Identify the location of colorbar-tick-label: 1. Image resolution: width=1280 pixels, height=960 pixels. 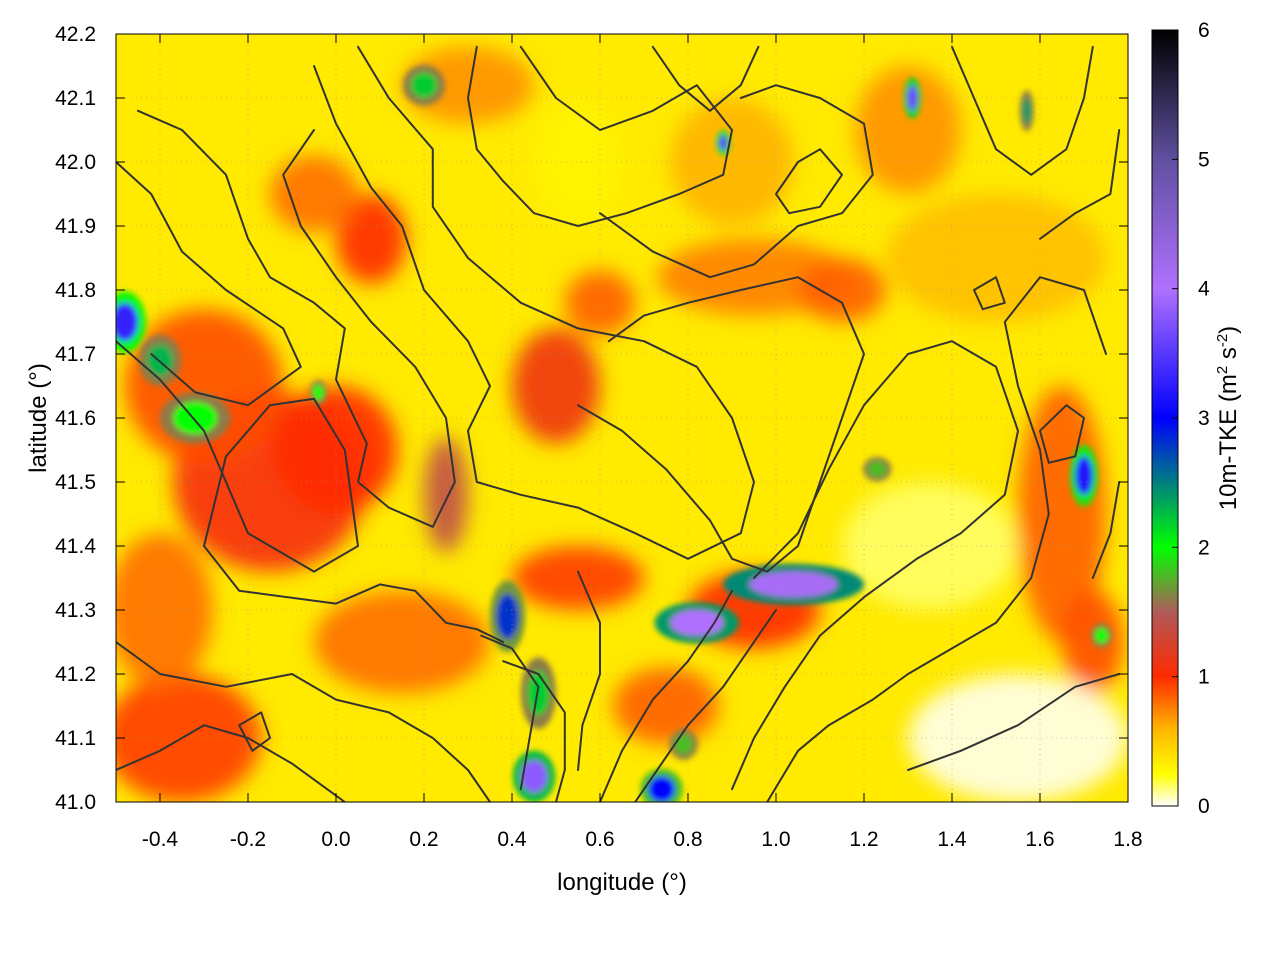
(1204, 677).